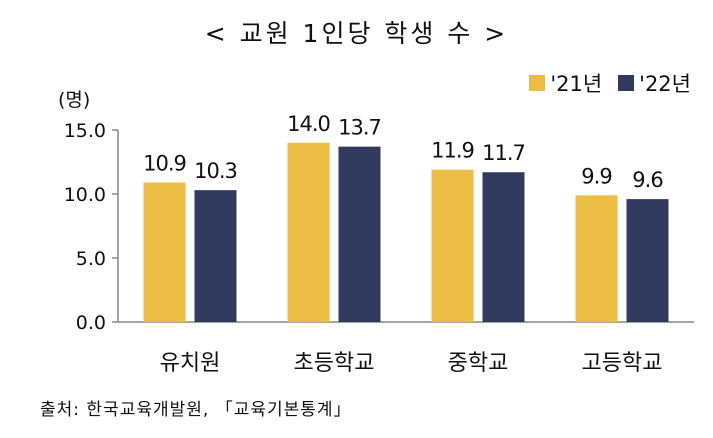  I want to click on x-category-label: 고등학교, so click(622, 363).